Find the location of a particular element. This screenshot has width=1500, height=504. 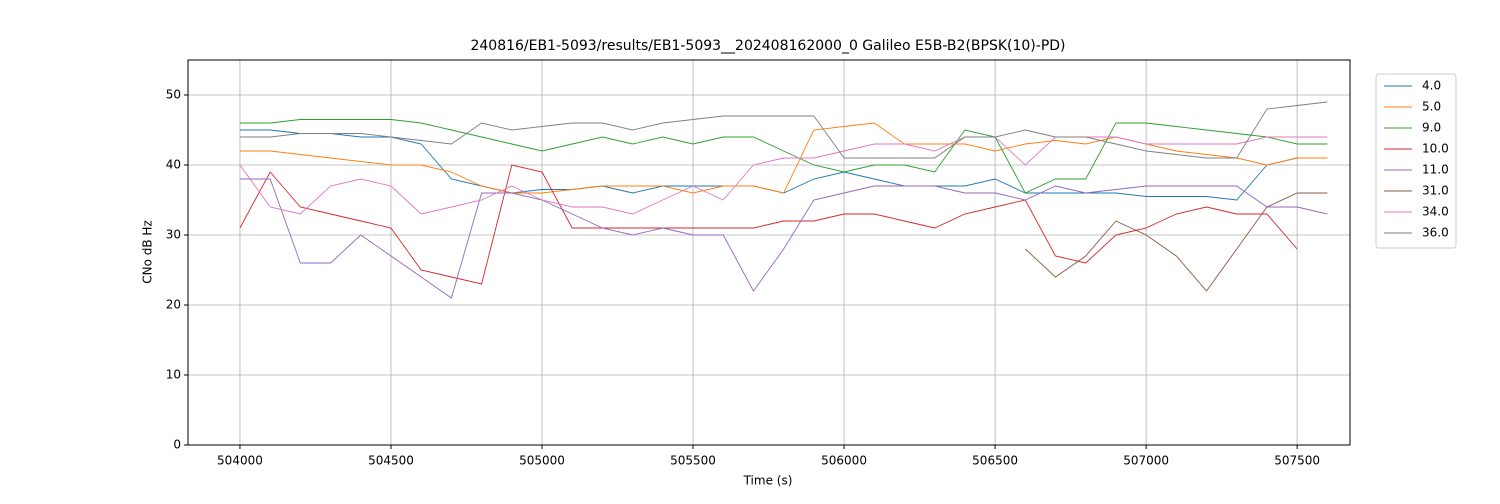

legend-label: 4.0 is located at coordinates (1431, 86).